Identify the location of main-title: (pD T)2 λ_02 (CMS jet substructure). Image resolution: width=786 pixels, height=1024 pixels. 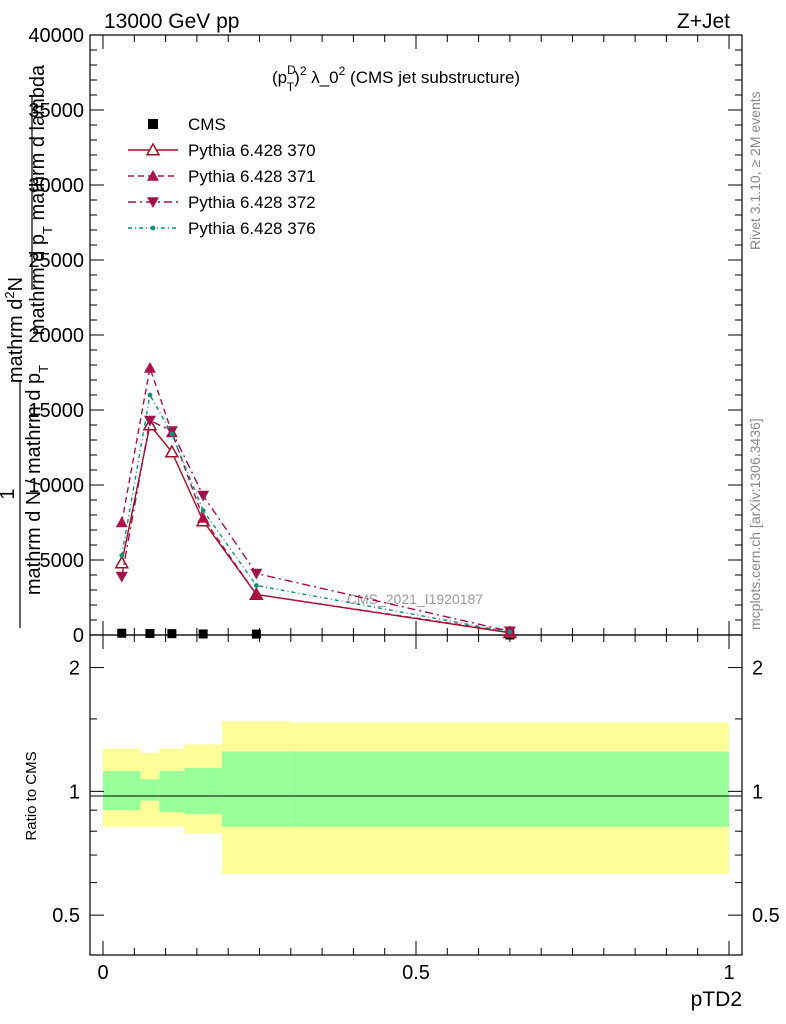
(396, 78).